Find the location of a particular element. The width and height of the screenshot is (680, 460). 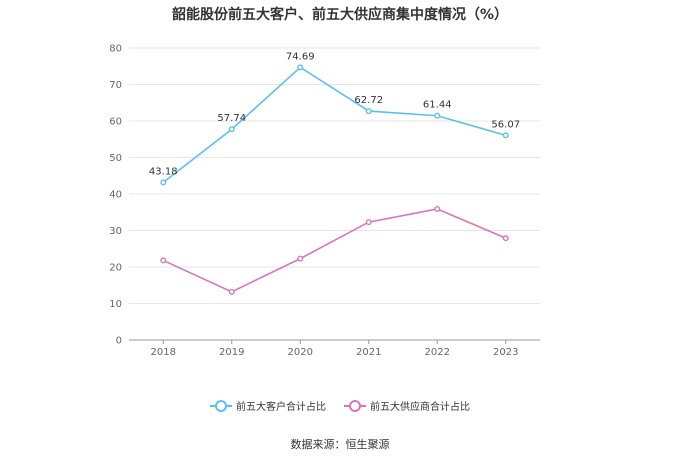

data-source: 数据来源：恒生聚源 is located at coordinates (340, 444).